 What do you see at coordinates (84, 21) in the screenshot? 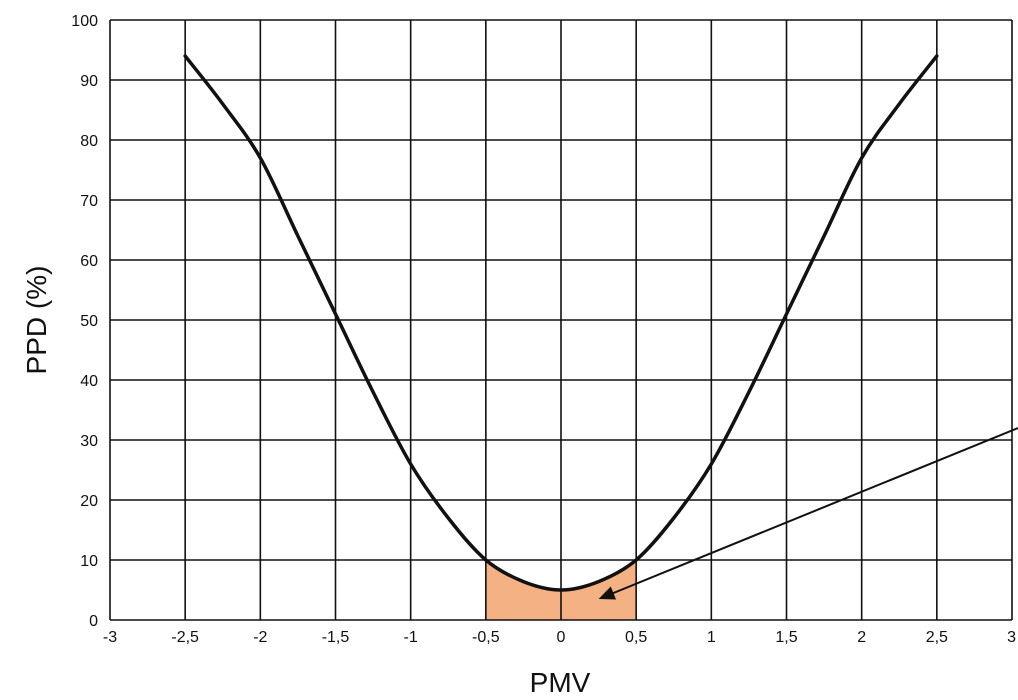
I see `y-tick-label-10: 100` at bounding box center [84, 21].